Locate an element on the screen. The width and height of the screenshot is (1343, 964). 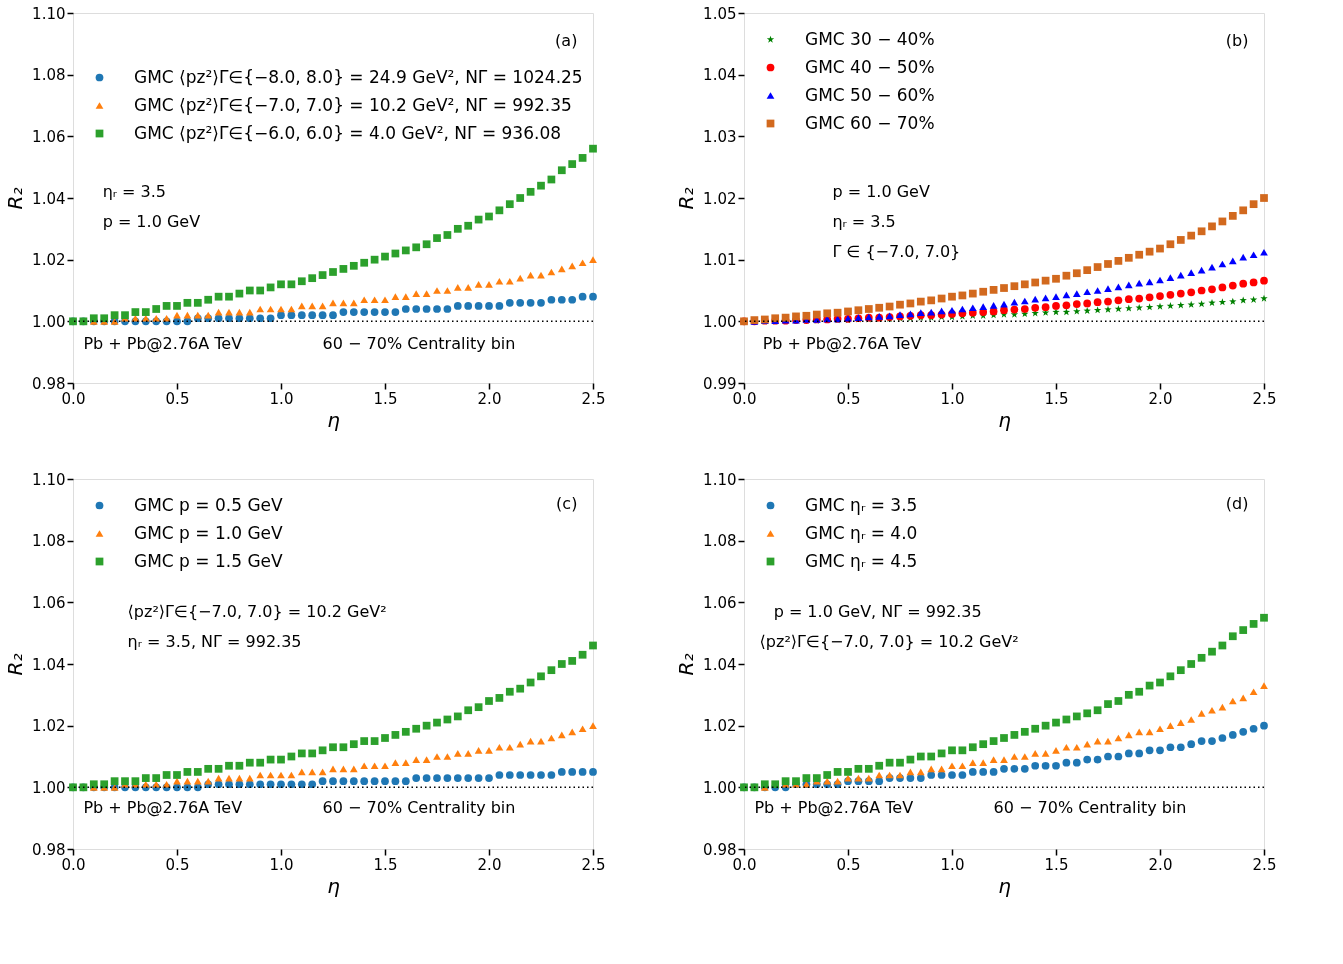
legend-label: GMC 60 − 70% is located at coordinates (870, 122).